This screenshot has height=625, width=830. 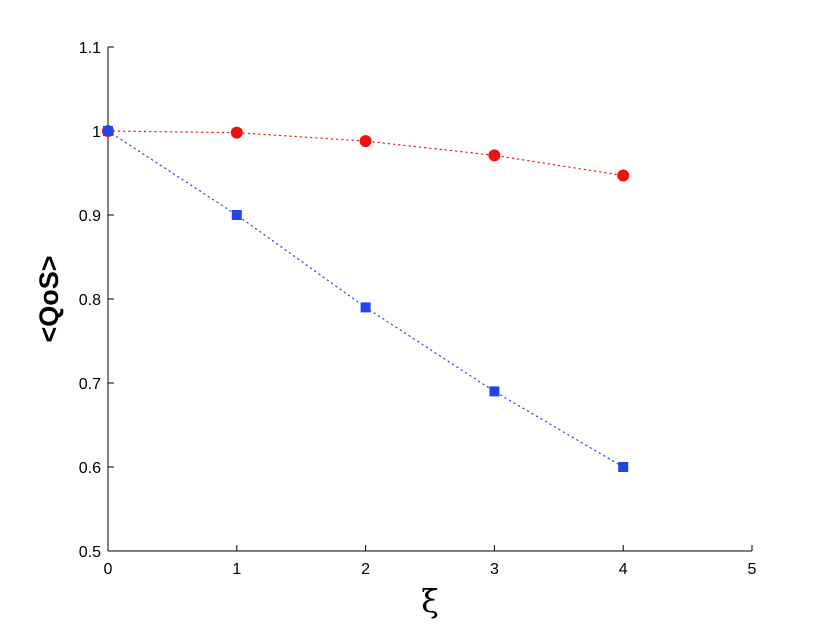 What do you see at coordinates (108, 569) in the screenshot?
I see `x-tick-label: 0` at bounding box center [108, 569].